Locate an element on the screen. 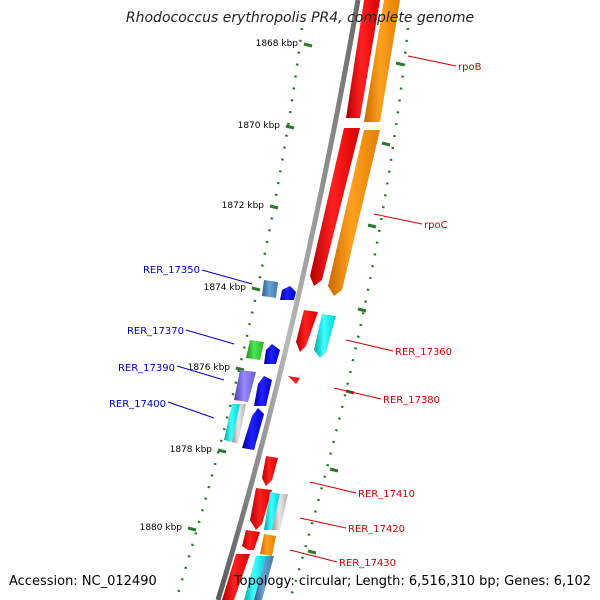 The image size is (600, 600). gene-label: RER_17400 is located at coordinates (137, 404).